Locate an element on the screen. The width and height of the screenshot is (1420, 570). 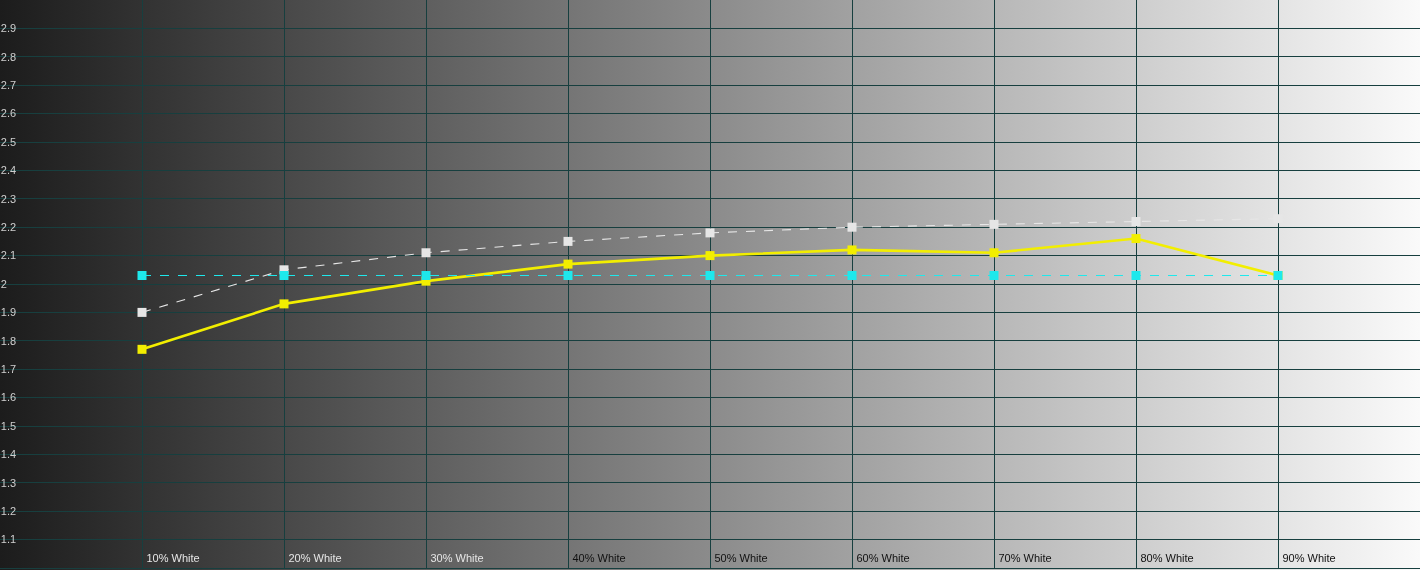
x-tick-label: 30% White is located at coordinates (457, 558).